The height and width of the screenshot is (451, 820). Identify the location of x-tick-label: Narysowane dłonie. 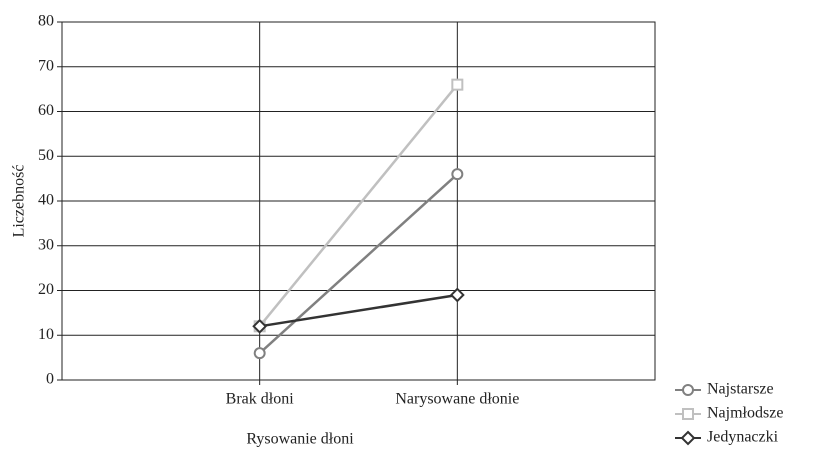
(457, 399).